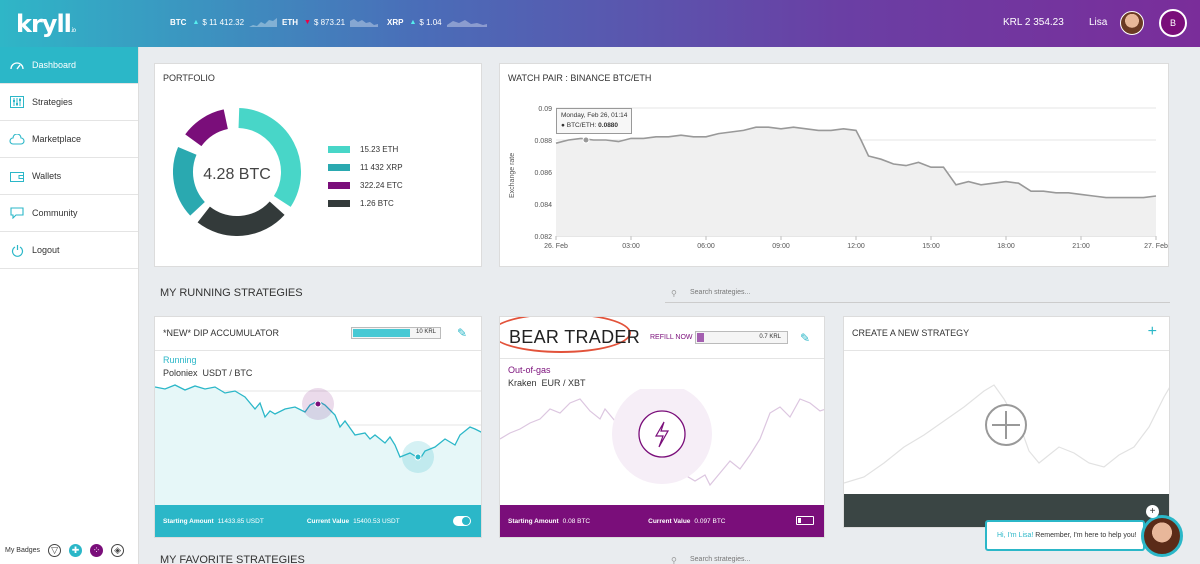  Describe the element at coordinates (69, 250) in the screenshot. I see `sidebar-item-logout: Logout` at that location.